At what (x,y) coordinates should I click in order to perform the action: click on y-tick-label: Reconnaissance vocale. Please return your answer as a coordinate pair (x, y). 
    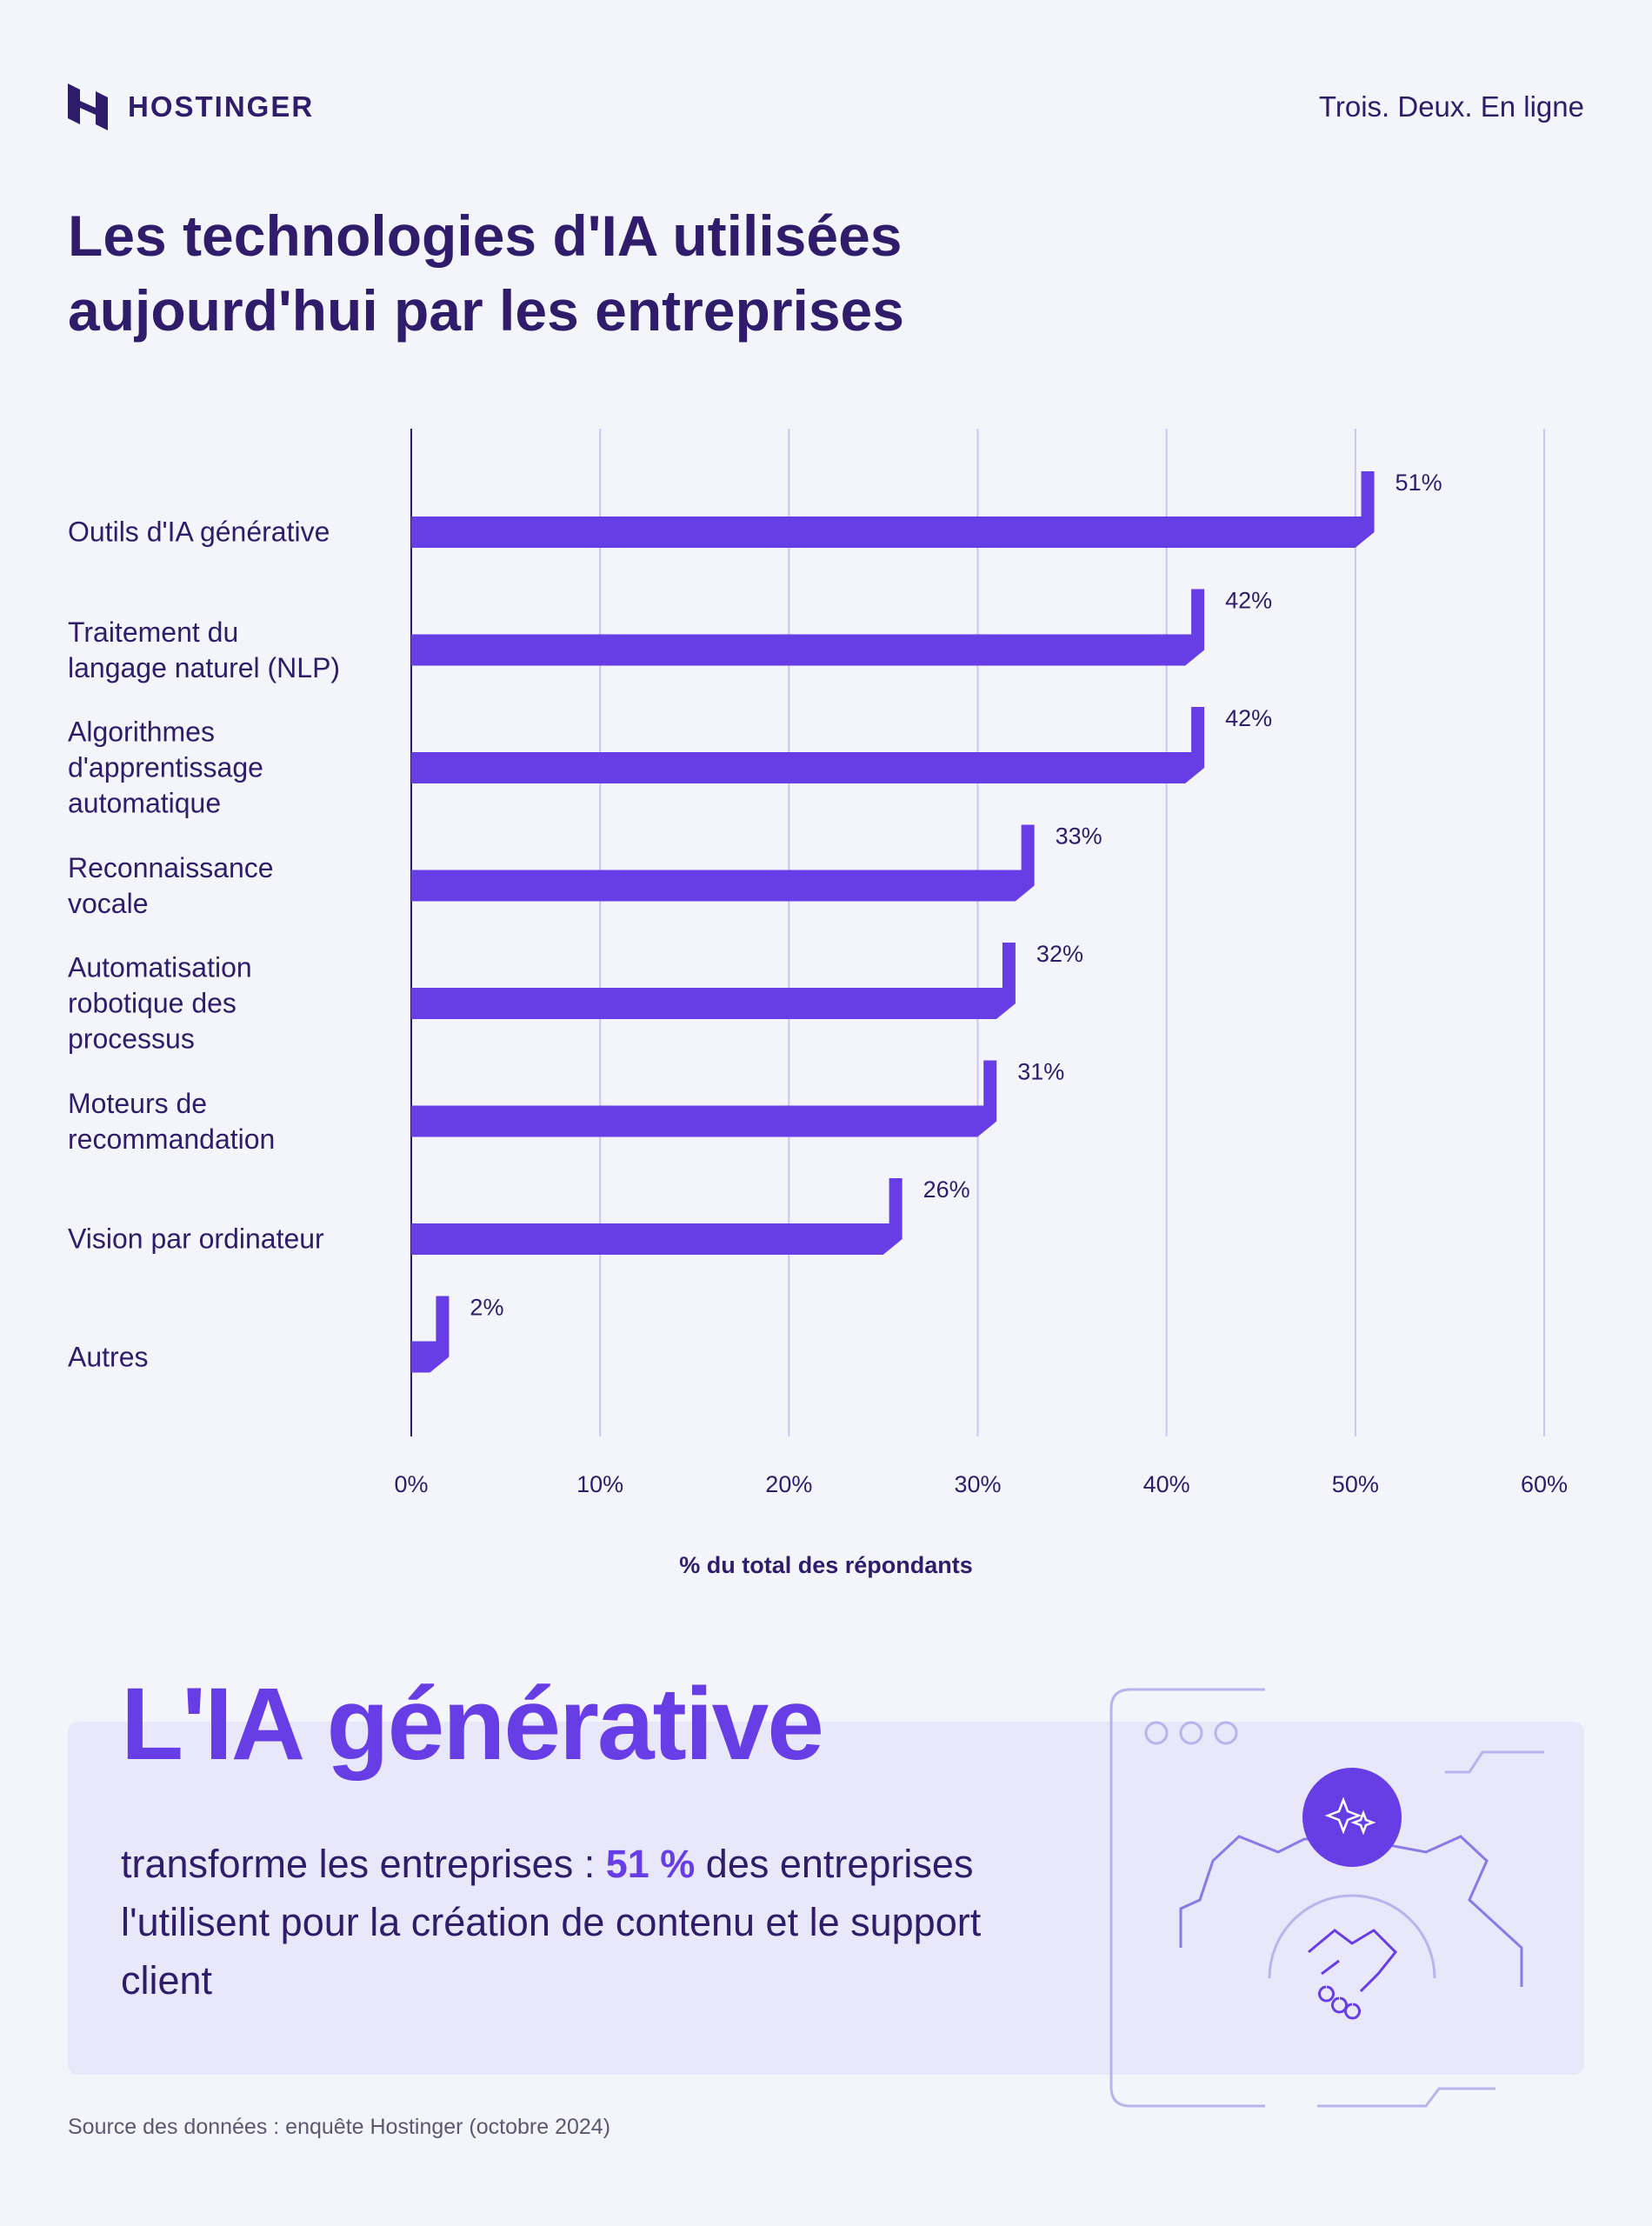
    Looking at the image, I should click on (171, 885).